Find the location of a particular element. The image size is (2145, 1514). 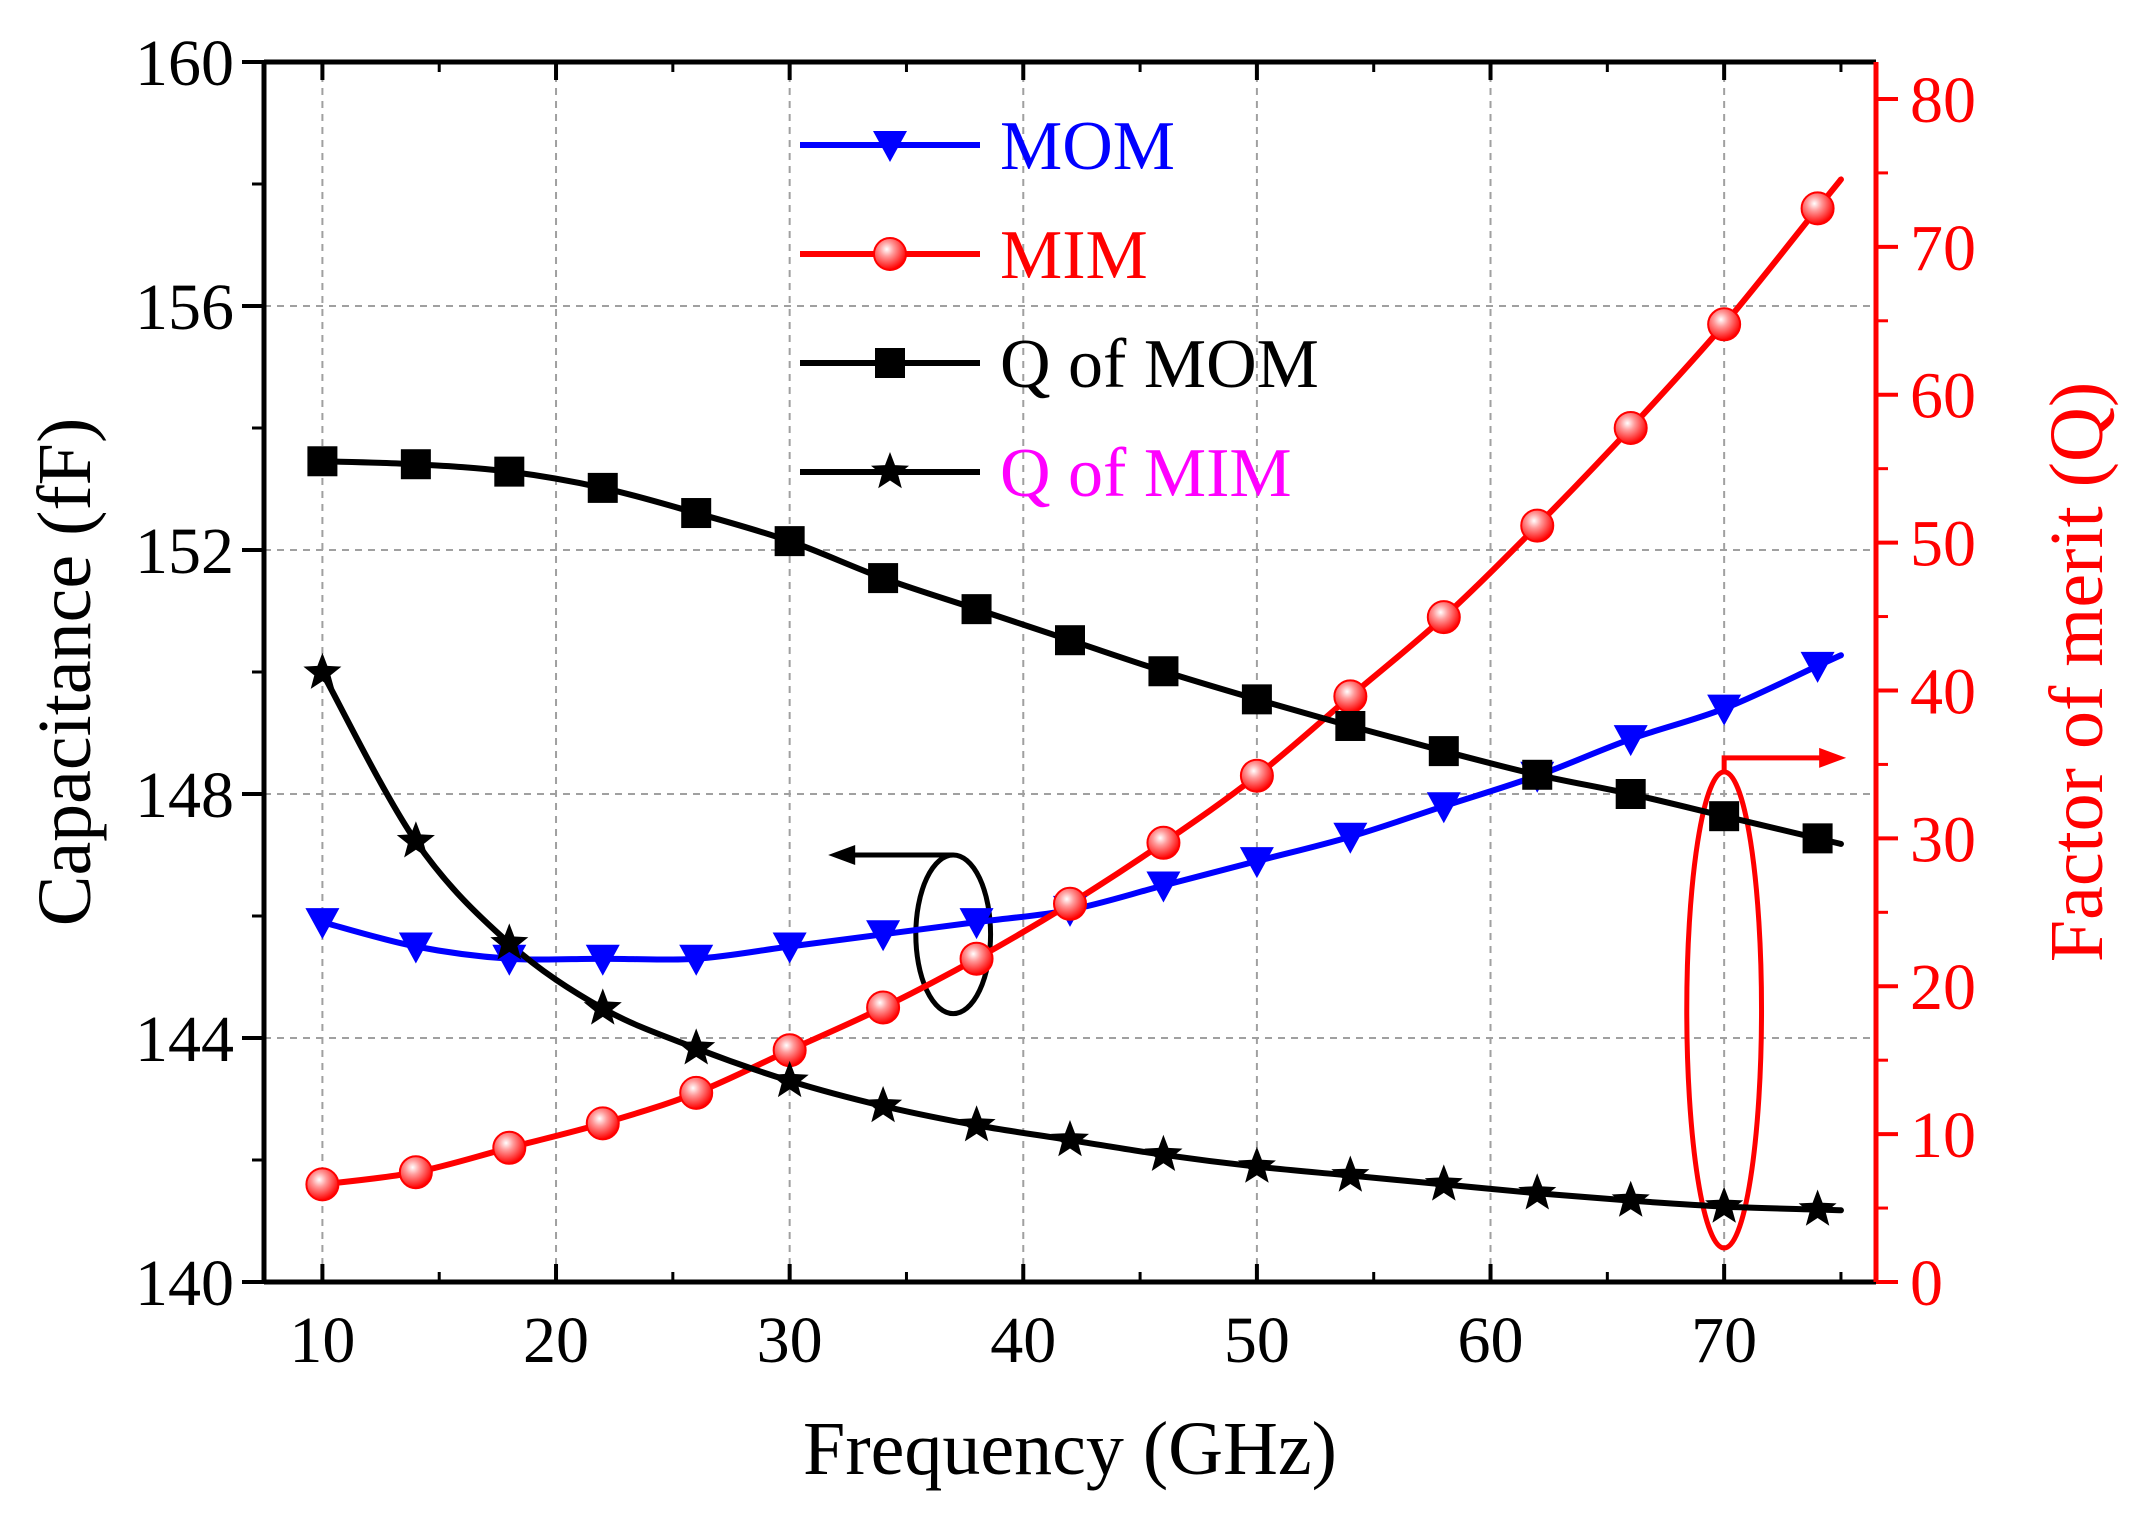

y2-tick-label: 70 is located at coordinates (1943, 248).